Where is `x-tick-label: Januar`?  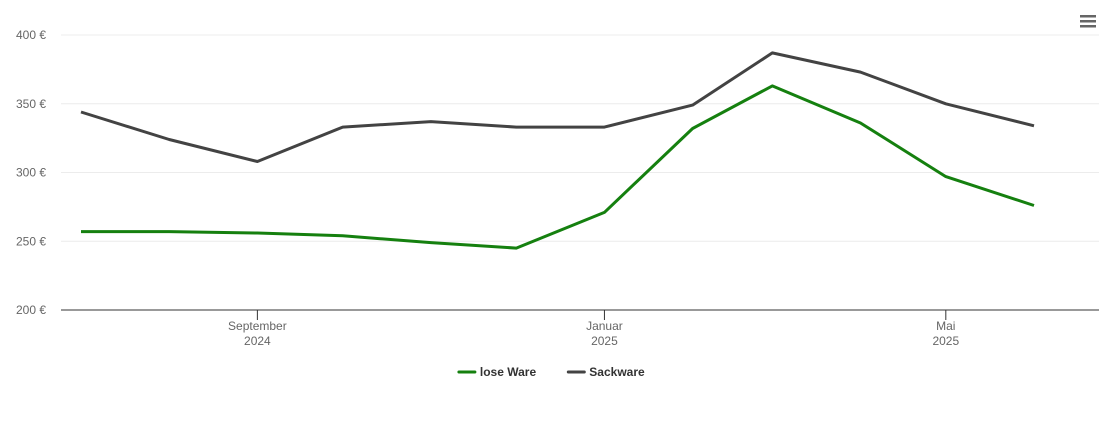
x-tick-label: Januar is located at coordinates (604, 326).